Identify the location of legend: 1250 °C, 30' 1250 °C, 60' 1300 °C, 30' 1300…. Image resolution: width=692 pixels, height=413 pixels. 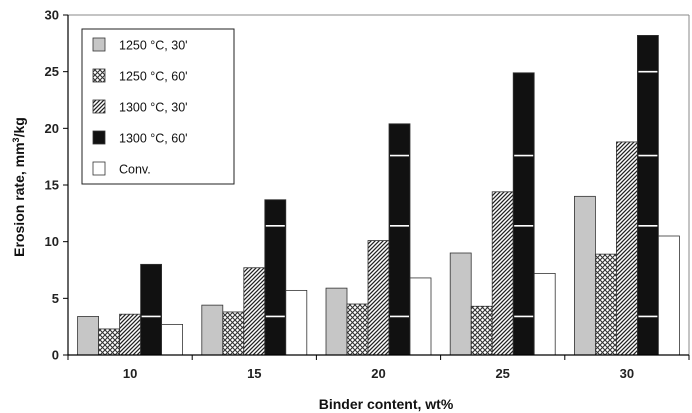
(158, 106).